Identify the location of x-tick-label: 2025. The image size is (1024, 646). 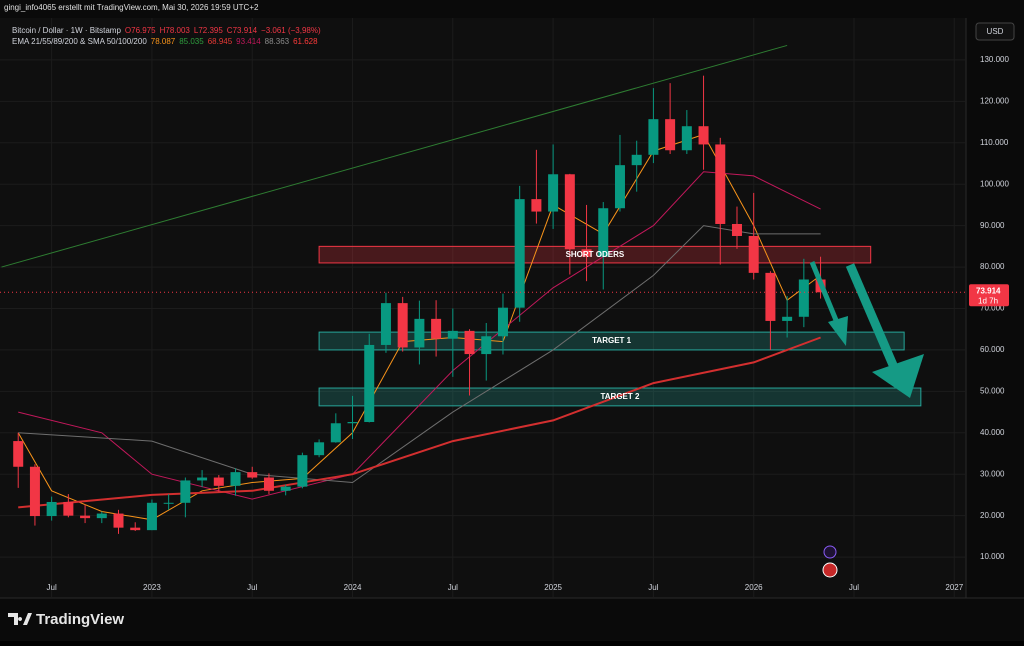
(553, 587).